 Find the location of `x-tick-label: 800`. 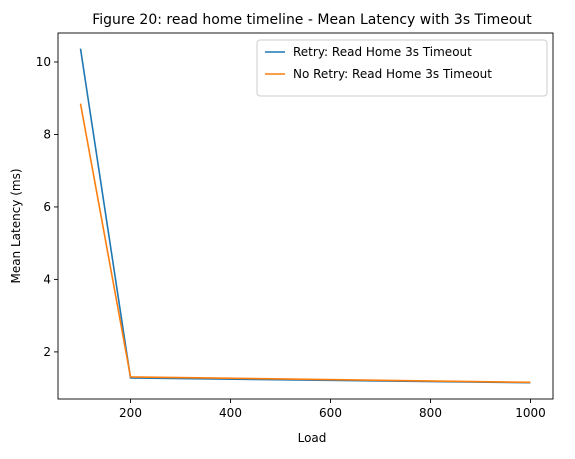

x-tick-label: 800 is located at coordinates (430, 413).